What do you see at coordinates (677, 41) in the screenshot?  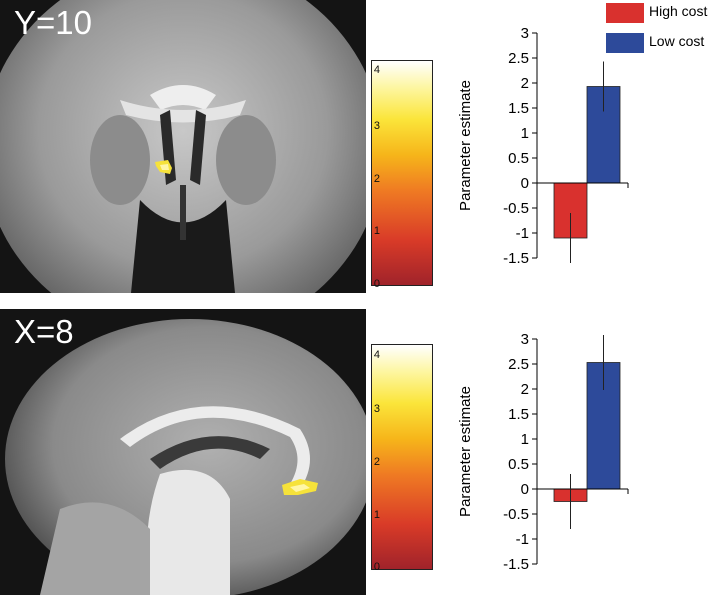 I see `legend-label-low-cost: Low cost` at bounding box center [677, 41].